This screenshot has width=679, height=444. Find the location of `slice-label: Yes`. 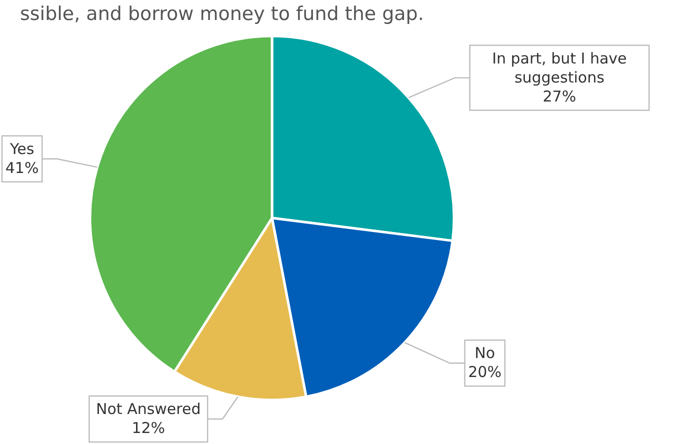

slice-label: Yes is located at coordinates (21, 149).